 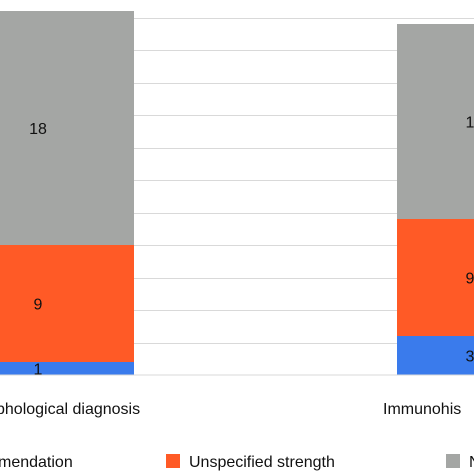 I want to click on value-label: 3, so click(x=470, y=357).